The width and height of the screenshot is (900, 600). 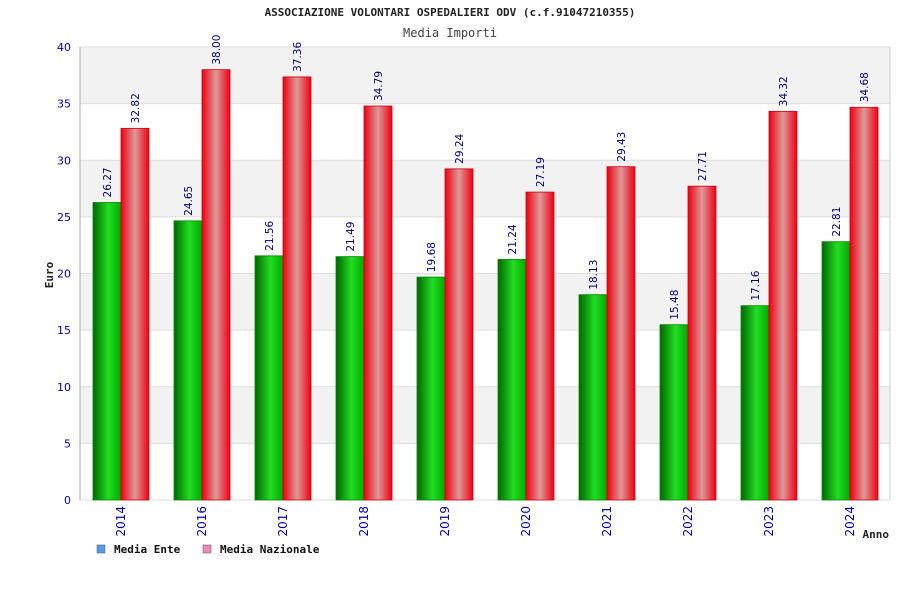 What do you see at coordinates (769, 521) in the screenshot?
I see `x-tick-label: 2023` at bounding box center [769, 521].